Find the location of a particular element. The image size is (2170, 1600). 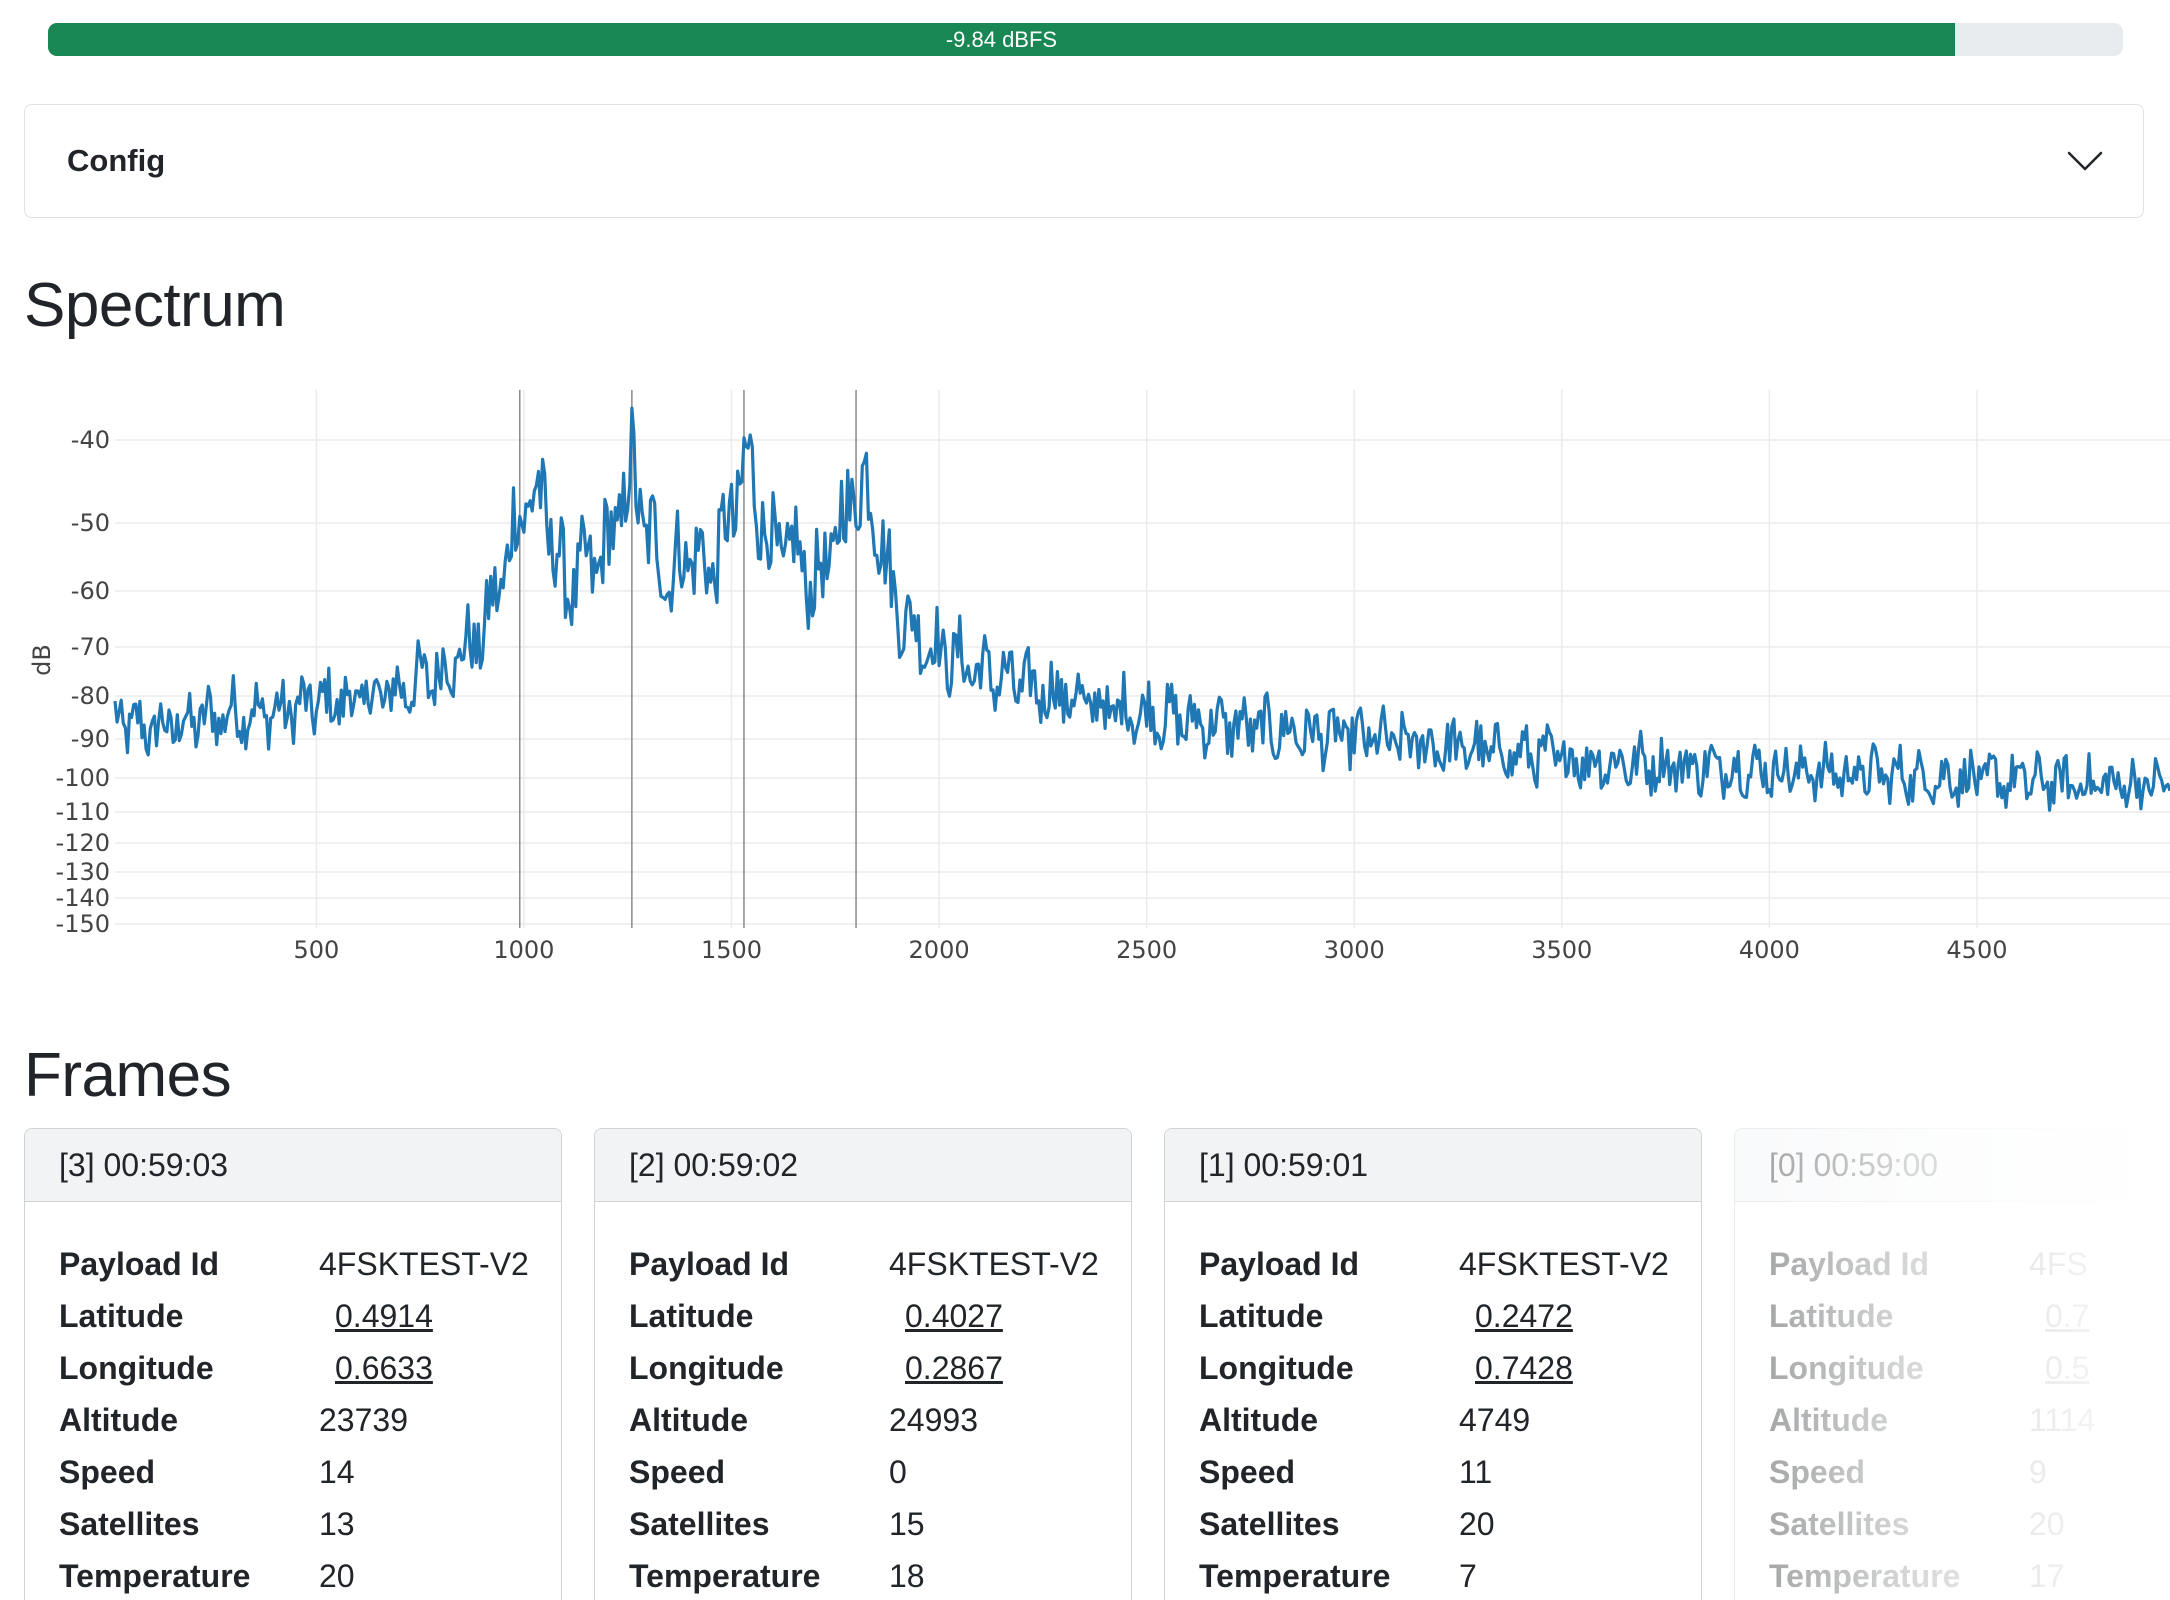

frame-field-value: 4749 is located at coordinates (1495, 1419).